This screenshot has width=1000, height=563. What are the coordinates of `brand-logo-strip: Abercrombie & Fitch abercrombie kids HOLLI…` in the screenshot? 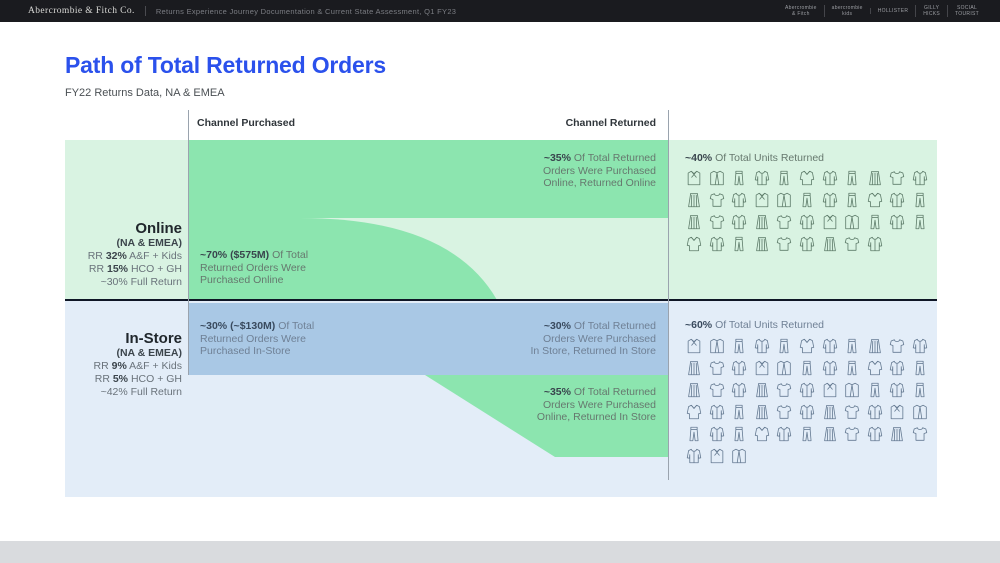 It's located at (882, 11).